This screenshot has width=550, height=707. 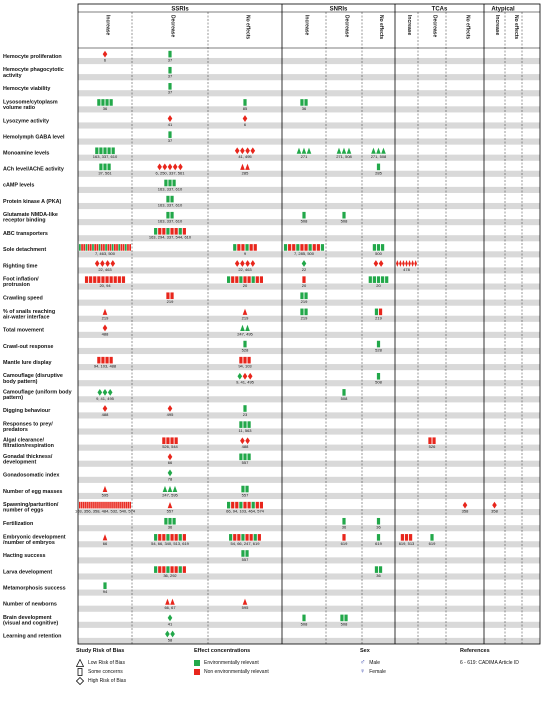 I want to click on row-label: Monoamine levels, so click(x=26, y=154).